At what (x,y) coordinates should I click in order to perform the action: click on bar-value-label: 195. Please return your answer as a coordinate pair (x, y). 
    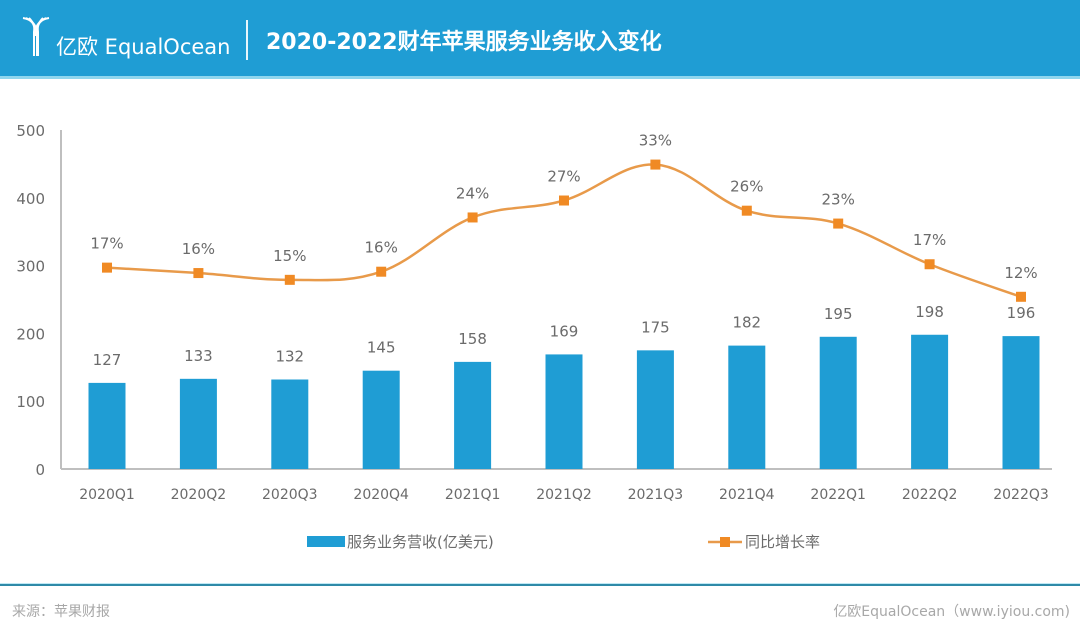
    Looking at the image, I should click on (838, 314).